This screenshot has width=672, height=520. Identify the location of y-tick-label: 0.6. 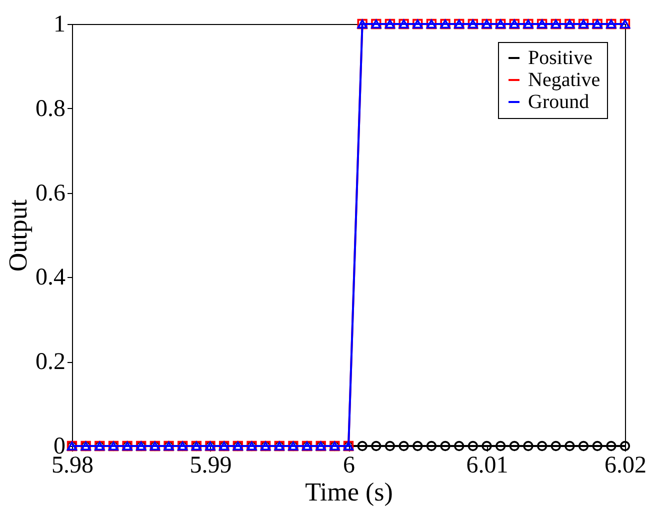
(51, 193).